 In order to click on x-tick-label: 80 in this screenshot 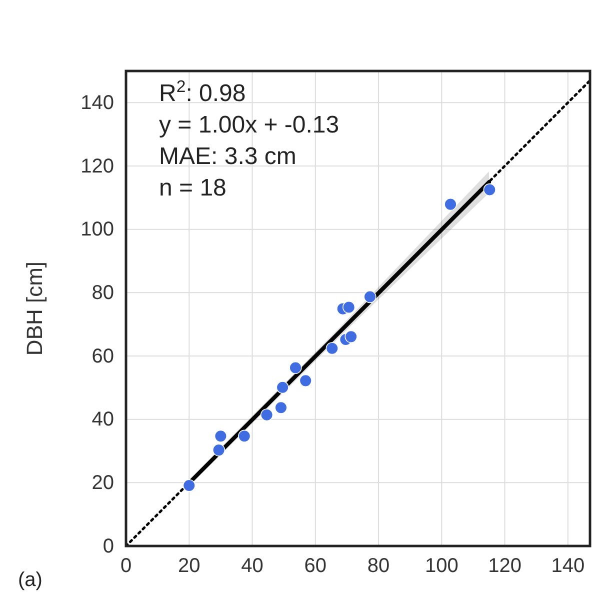, I will do `click(378, 566)`.